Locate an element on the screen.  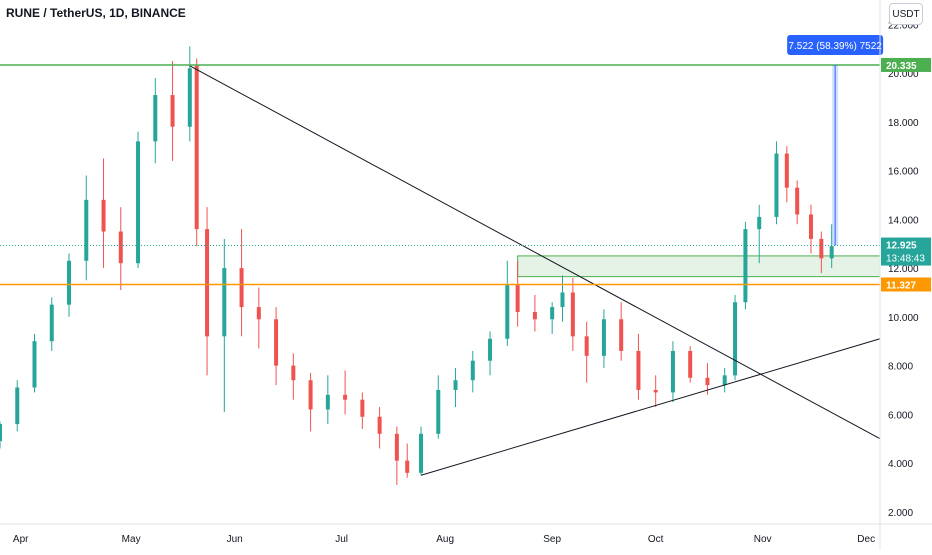
price-labels: 20.335 11.327 12.925 13:48:43 is located at coordinates (906, 174).